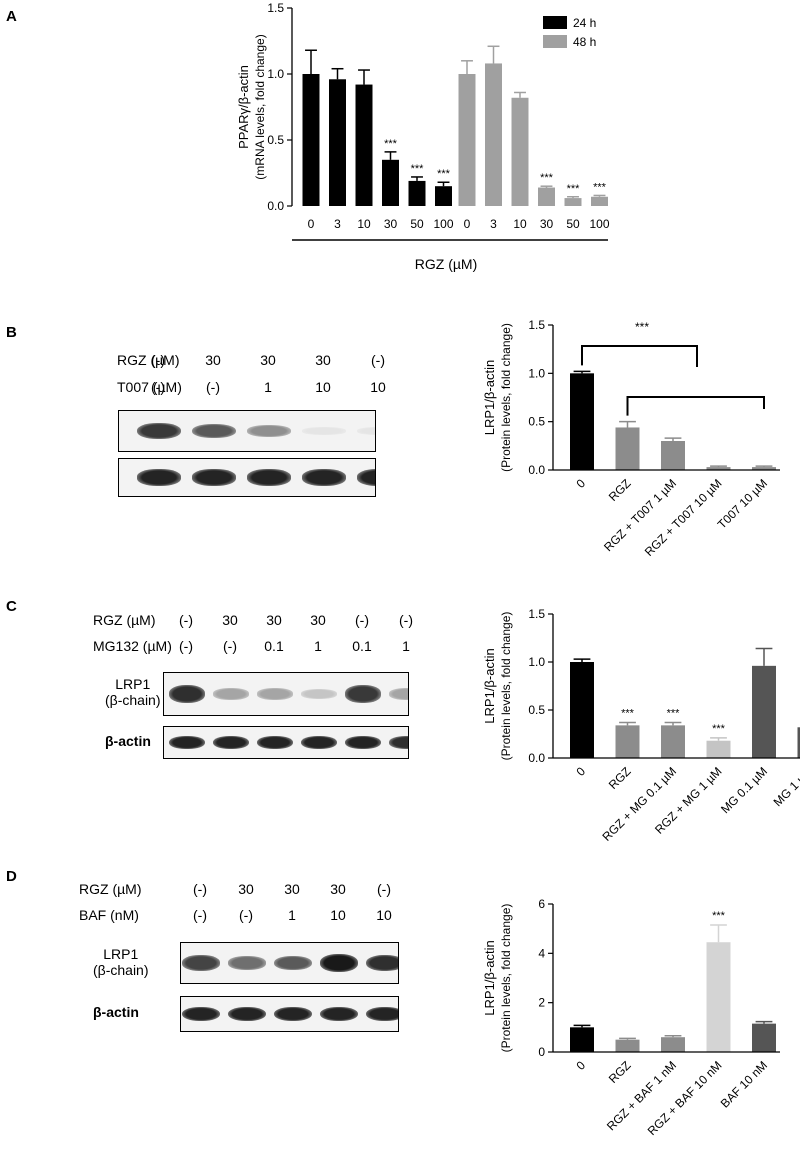 The image size is (800, 1165). I want to click on panel-letter-a: A, so click(11, 16).